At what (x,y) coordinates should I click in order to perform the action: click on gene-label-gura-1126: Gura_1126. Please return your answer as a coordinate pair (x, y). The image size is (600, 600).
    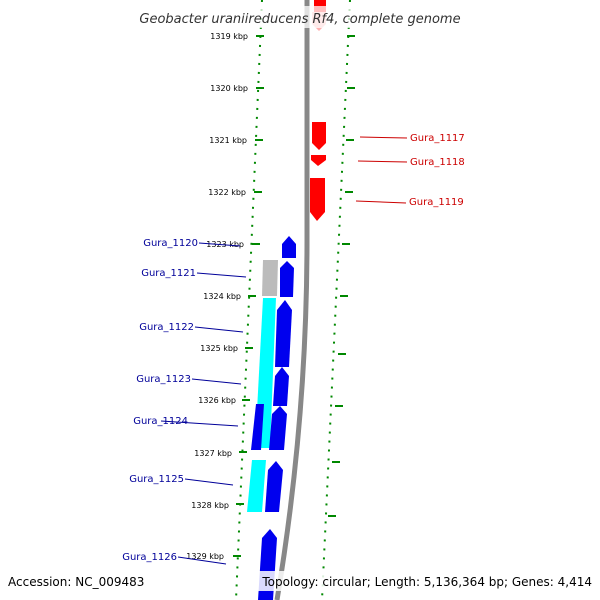
    Looking at the image, I should click on (149, 557).